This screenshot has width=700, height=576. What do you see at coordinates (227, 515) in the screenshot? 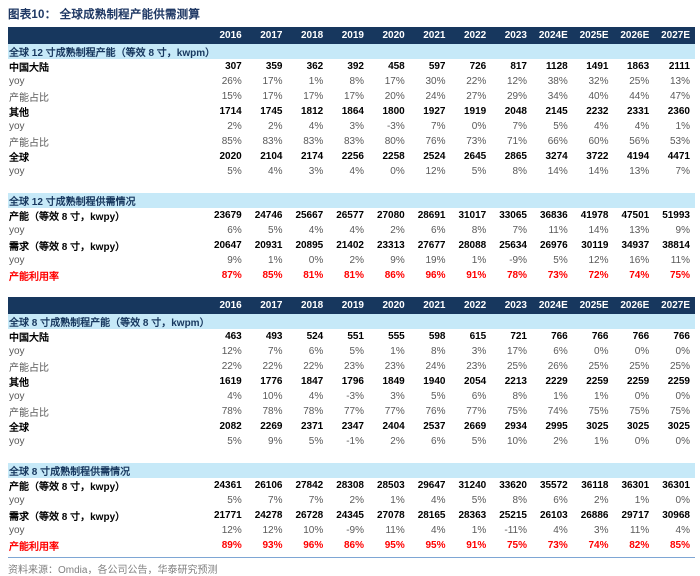
I see `value-cell: 21771` at bounding box center [227, 515].